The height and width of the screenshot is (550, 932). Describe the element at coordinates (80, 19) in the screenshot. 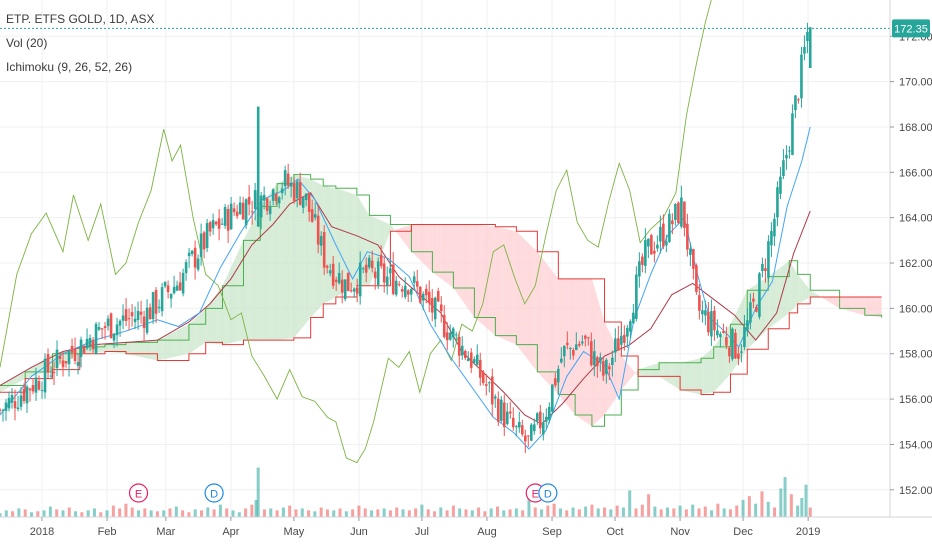

I see `symbol-title: ETP. ETFS GOLD, 1D, ASX` at that location.